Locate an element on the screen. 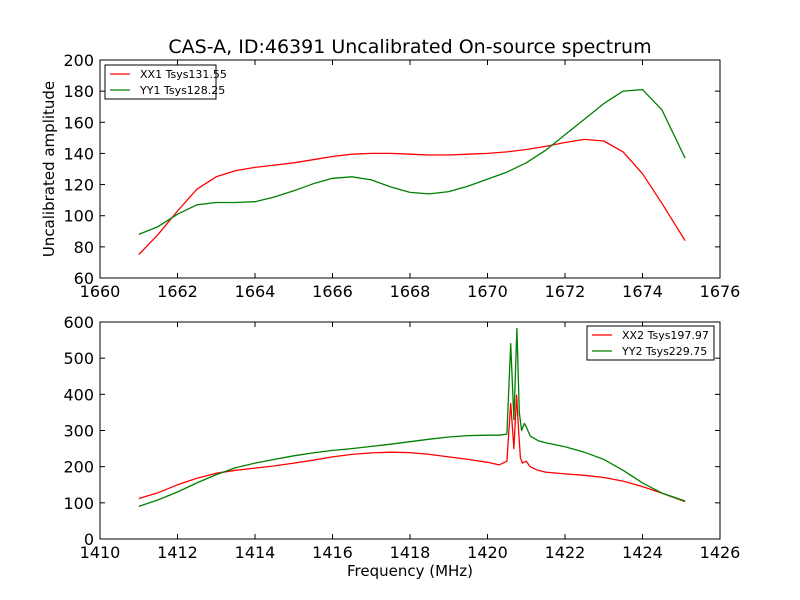  top-legend: XX1 Tsys131.55 YY1 Tsys128.25 is located at coordinates (165, 82).